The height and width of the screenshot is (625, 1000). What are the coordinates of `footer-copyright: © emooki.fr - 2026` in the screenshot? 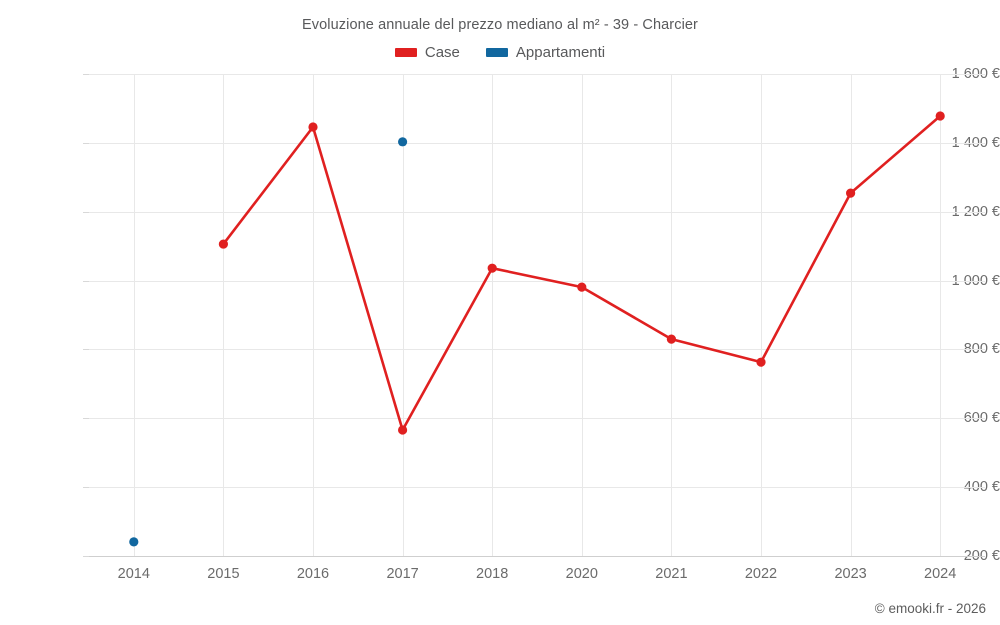 It's located at (930, 608).